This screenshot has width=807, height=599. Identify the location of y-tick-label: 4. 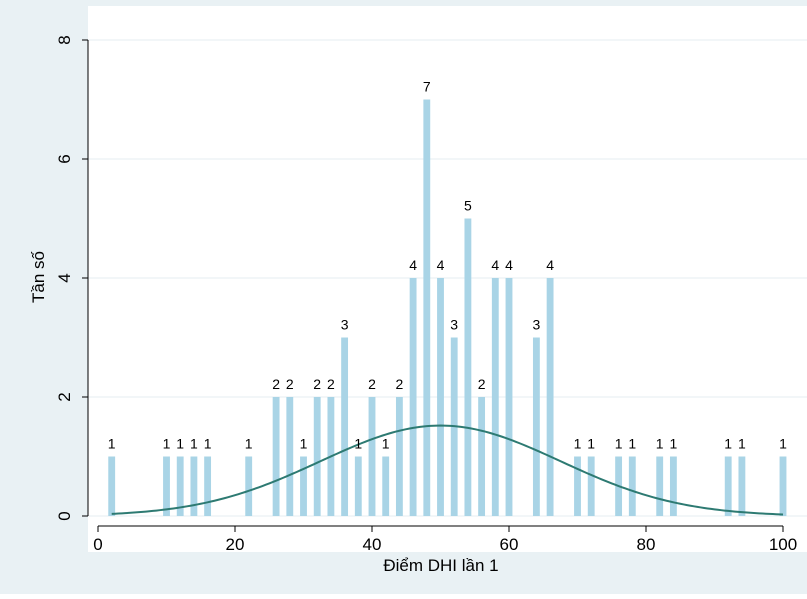
(64, 277).